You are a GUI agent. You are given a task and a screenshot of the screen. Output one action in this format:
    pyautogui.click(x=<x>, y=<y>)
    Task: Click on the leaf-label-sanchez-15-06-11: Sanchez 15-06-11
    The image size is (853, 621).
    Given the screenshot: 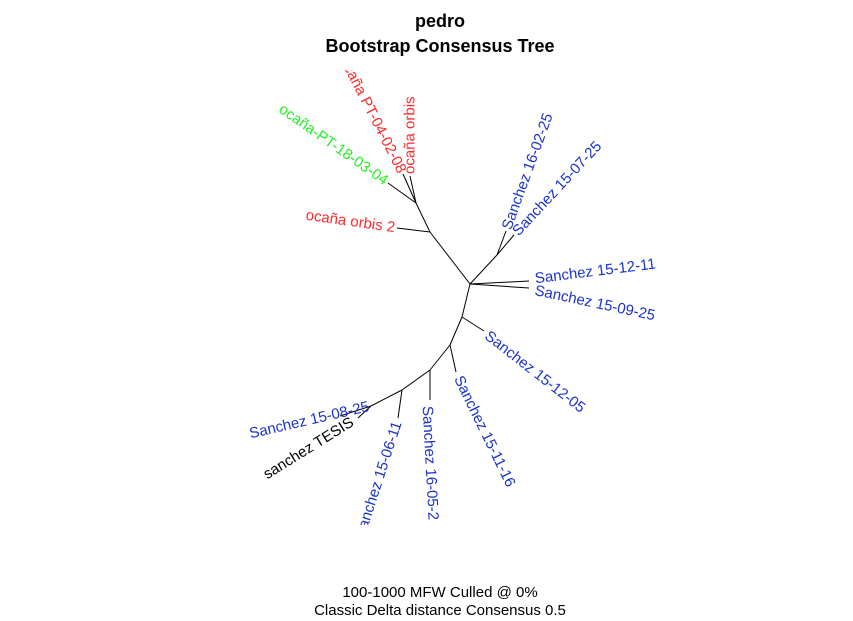 What is the action you would take?
    pyautogui.click(x=379, y=479)
    